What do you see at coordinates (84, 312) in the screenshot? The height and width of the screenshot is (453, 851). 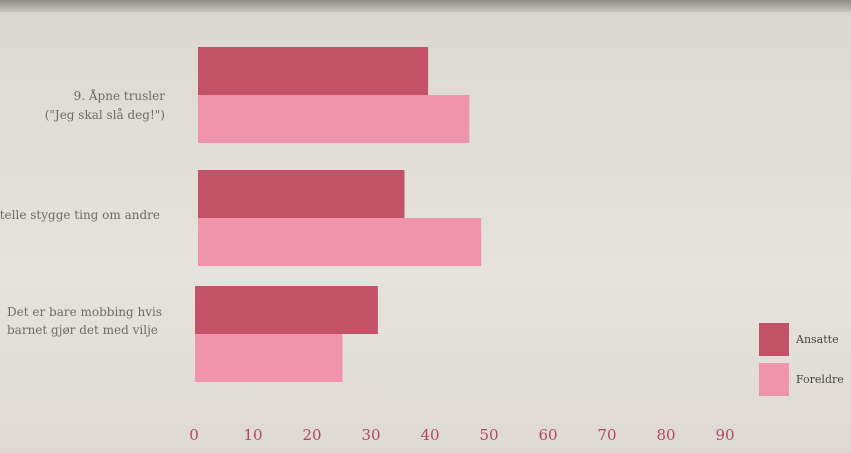 I see `category-label-2-0: Det er bare mobbing hvis` at bounding box center [84, 312].